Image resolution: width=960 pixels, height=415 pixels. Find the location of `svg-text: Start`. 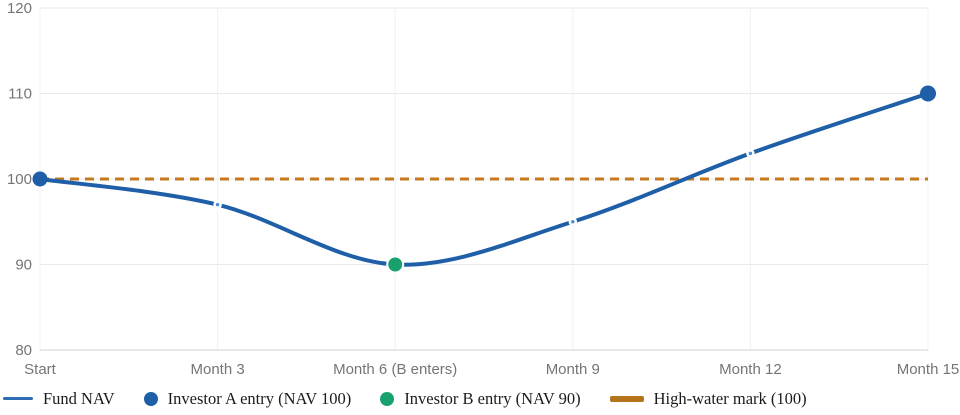

svg-text: Start is located at coordinates (40, 369).